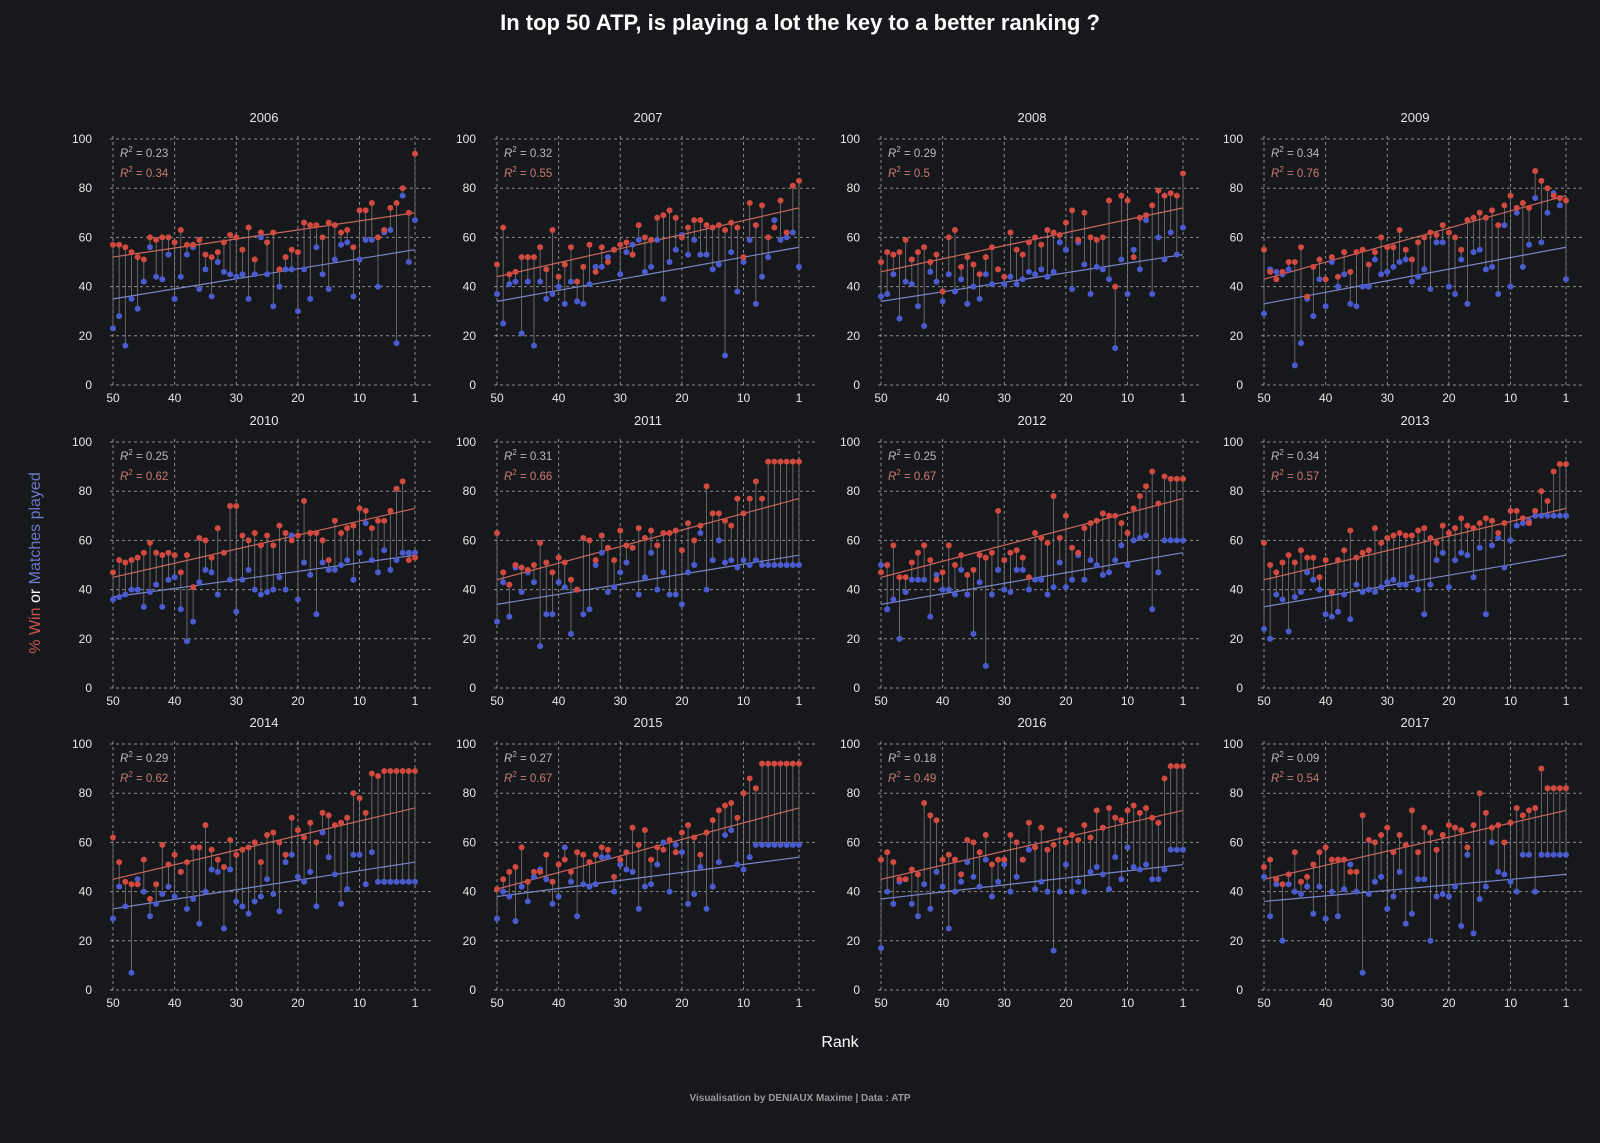  What do you see at coordinates (264, 235) in the screenshot?
I see `win-trend-line` at bounding box center [264, 235].